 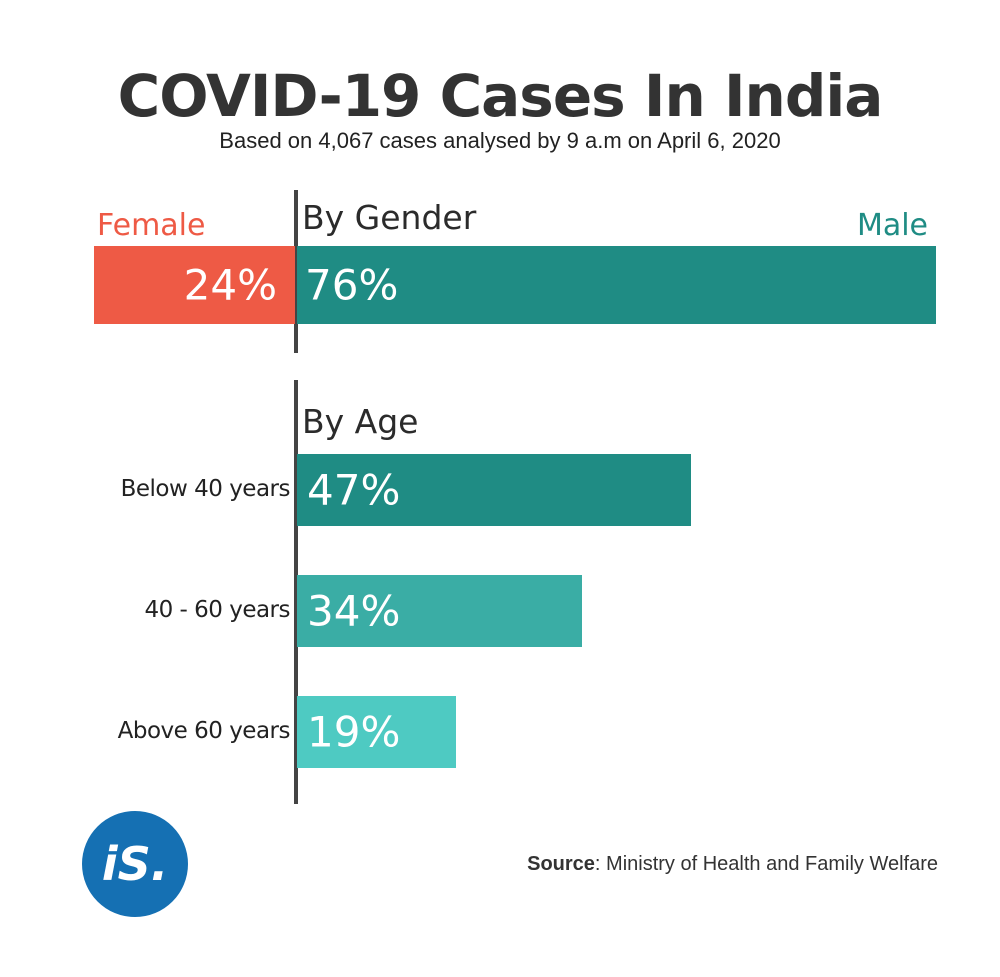 What do you see at coordinates (205, 489) in the screenshot?
I see `category-label-age-0: Below 40 years` at bounding box center [205, 489].